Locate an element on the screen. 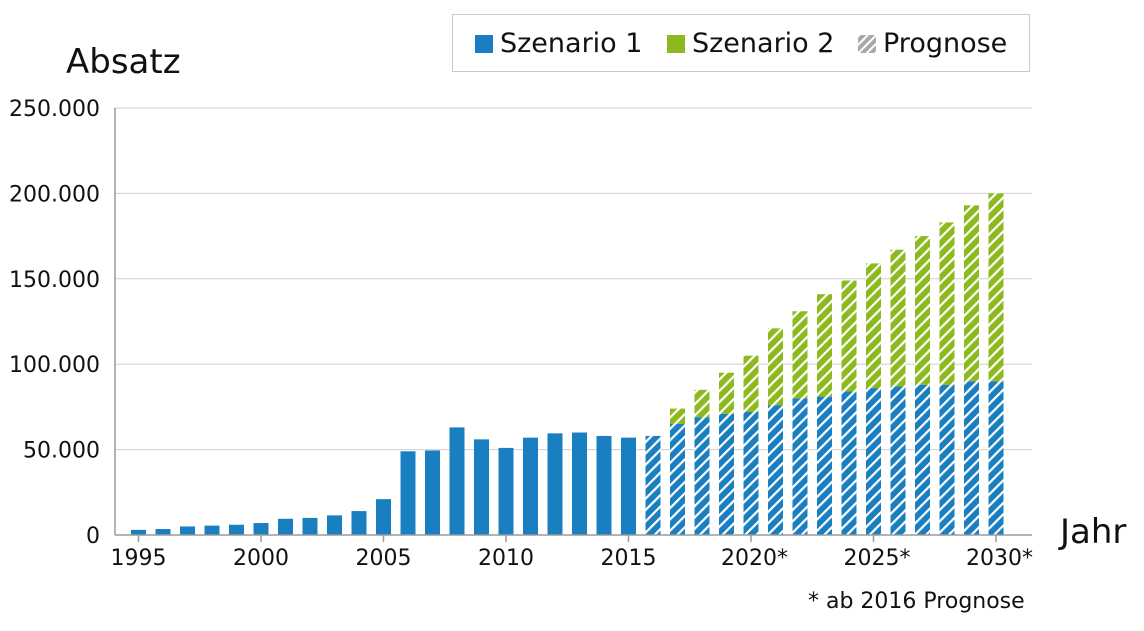 The width and height of the screenshot is (1144, 631). bar-szenario-2-2021 is located at coordinates (775, 367).